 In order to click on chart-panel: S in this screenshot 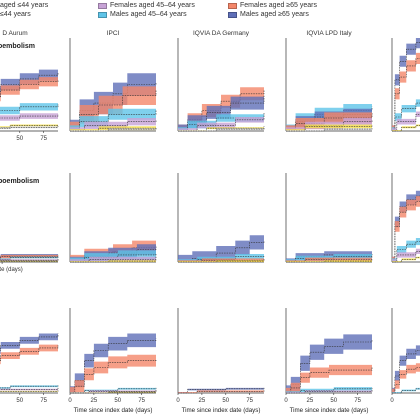, I will do `click(405, 85)`.